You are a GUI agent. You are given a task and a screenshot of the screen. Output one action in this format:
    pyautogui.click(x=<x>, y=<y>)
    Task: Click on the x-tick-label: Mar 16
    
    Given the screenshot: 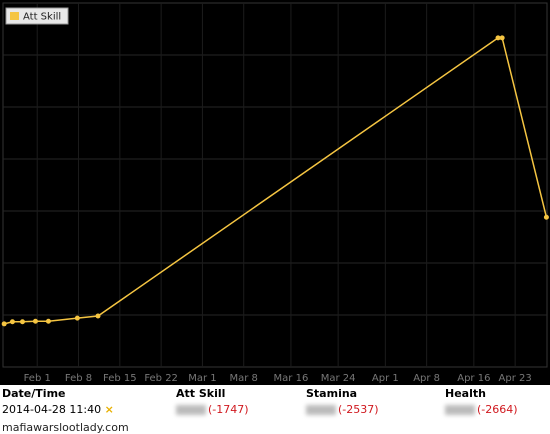 What is the action you would take?
    pyautogui.click(x=291, y=378)
    